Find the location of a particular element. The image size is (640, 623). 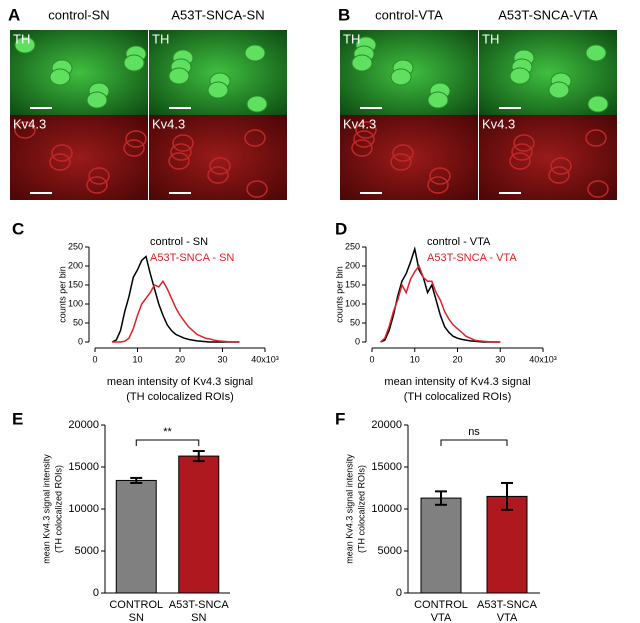

y-tick-label: 150 is located at coordinates (352, 284).